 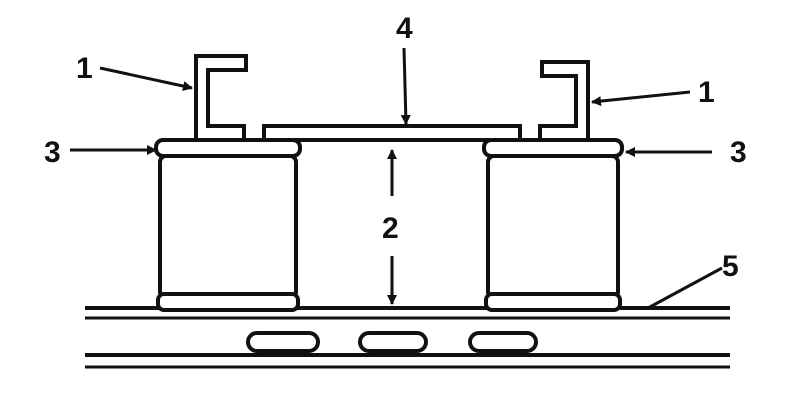 I want to click on callout-pad-right: 3, so click(x=738, y=152).